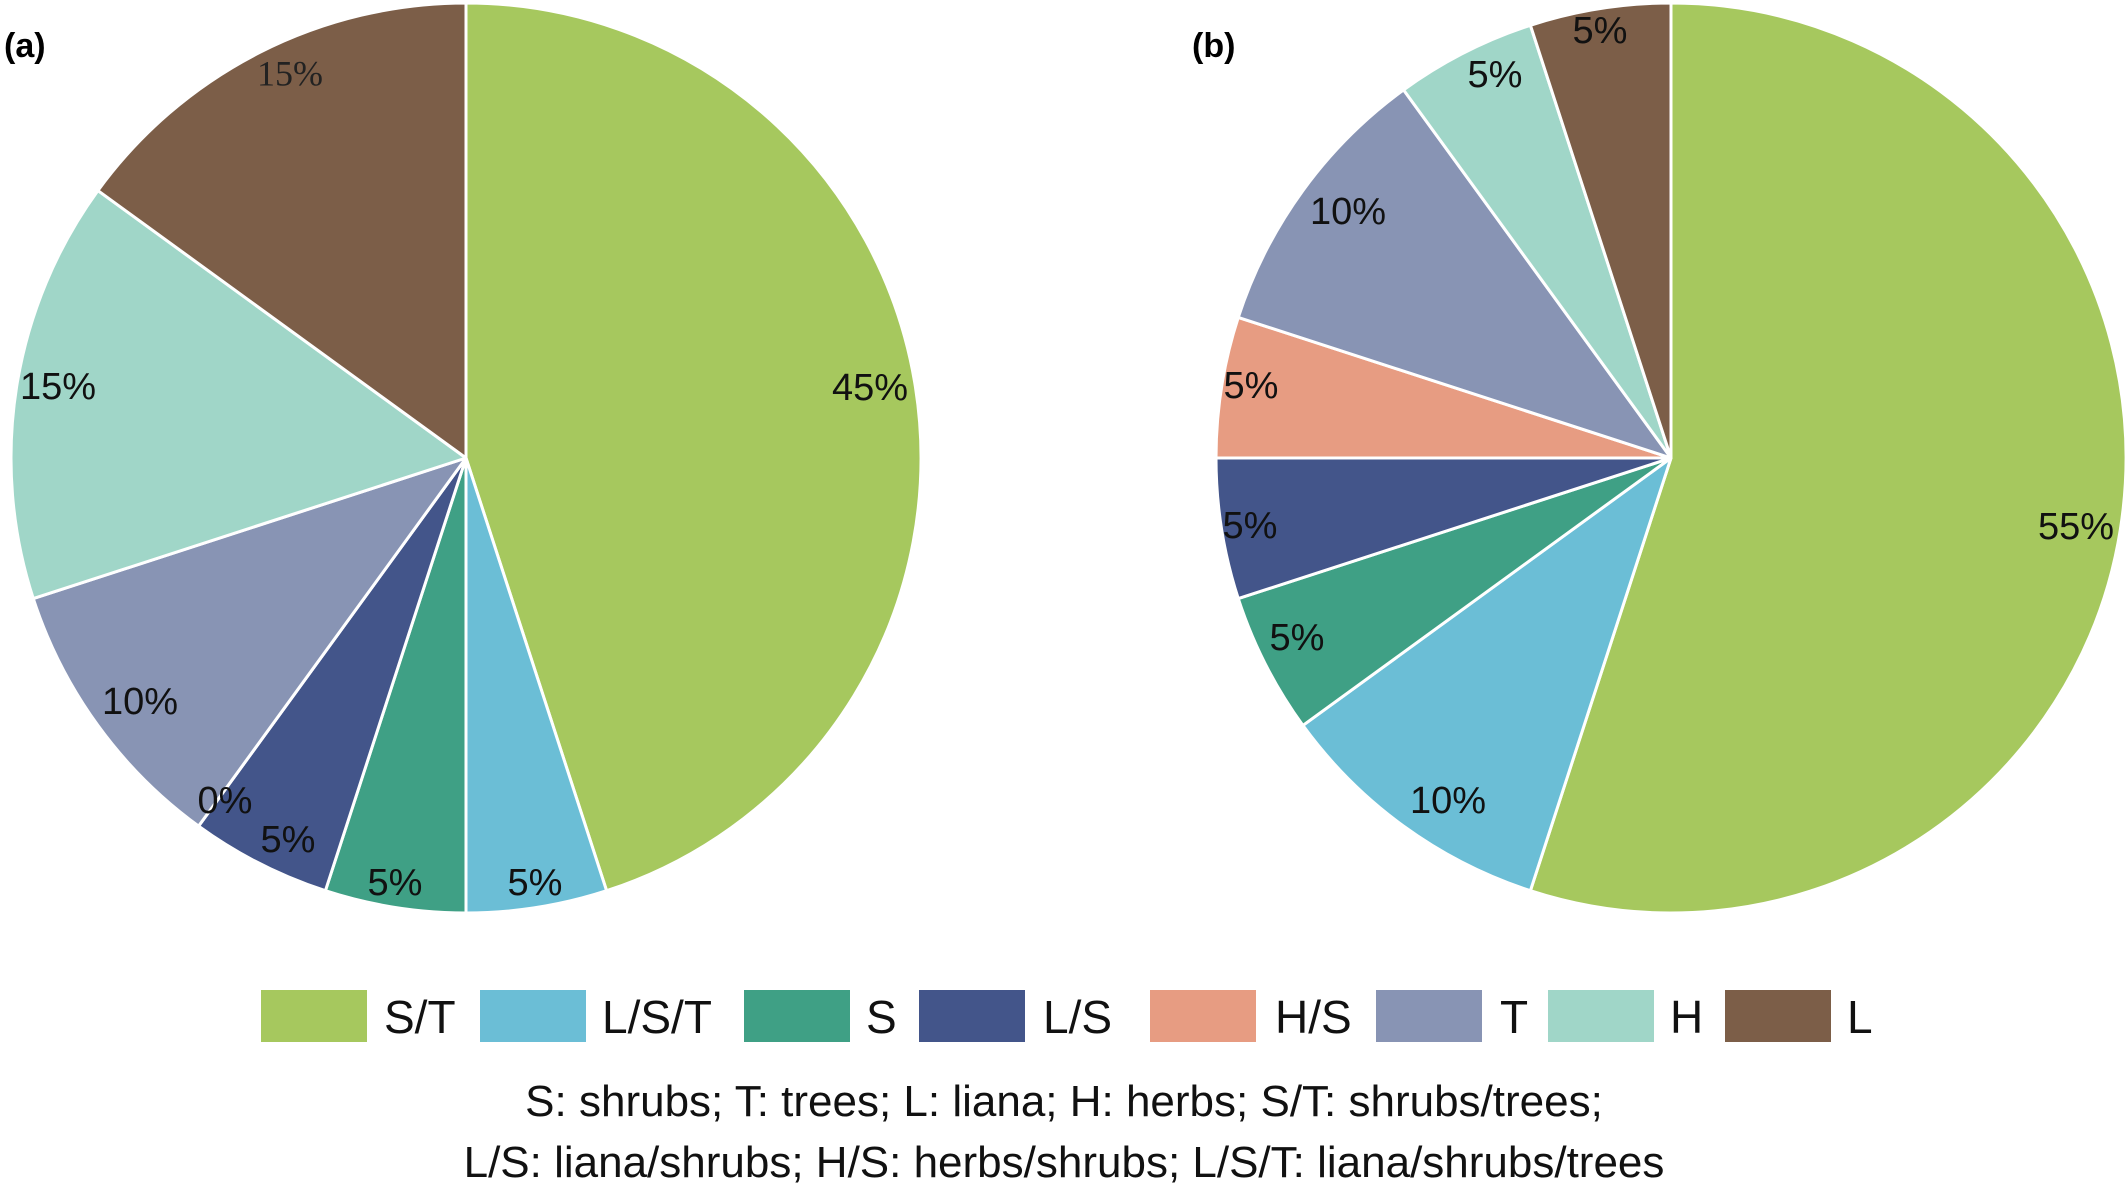 The height and width of the screenshot is (1193, 2128). I want to click on pie-a-label-l-s: 5%, so click(288, 840).